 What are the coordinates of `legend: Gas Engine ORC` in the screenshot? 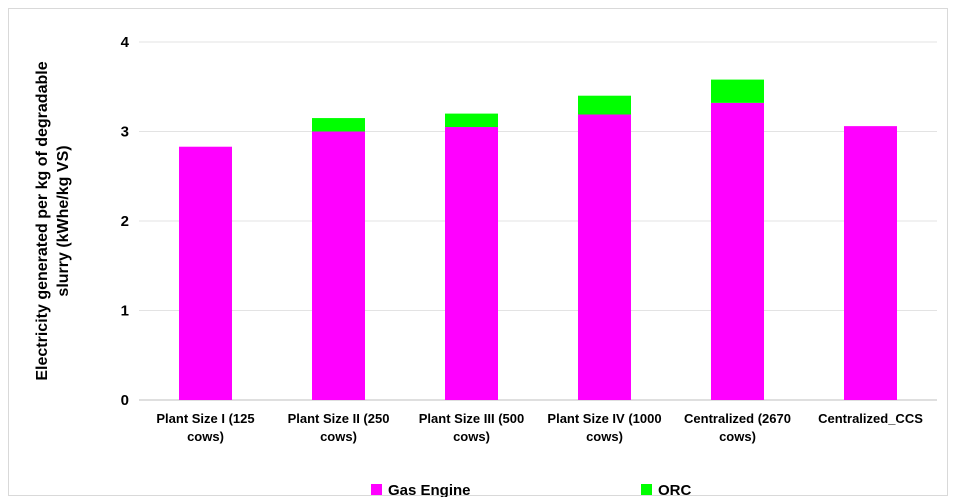 It's located at (531, 490).